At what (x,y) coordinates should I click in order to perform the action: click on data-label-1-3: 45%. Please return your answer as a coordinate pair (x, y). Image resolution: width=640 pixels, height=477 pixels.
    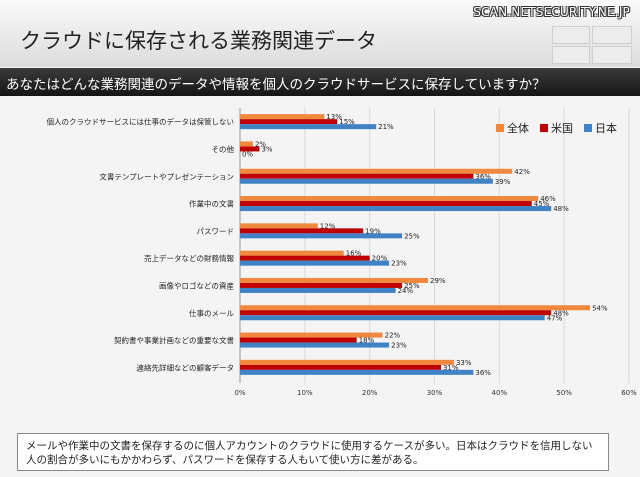
    Looking at the image, I should click on (542, 204).